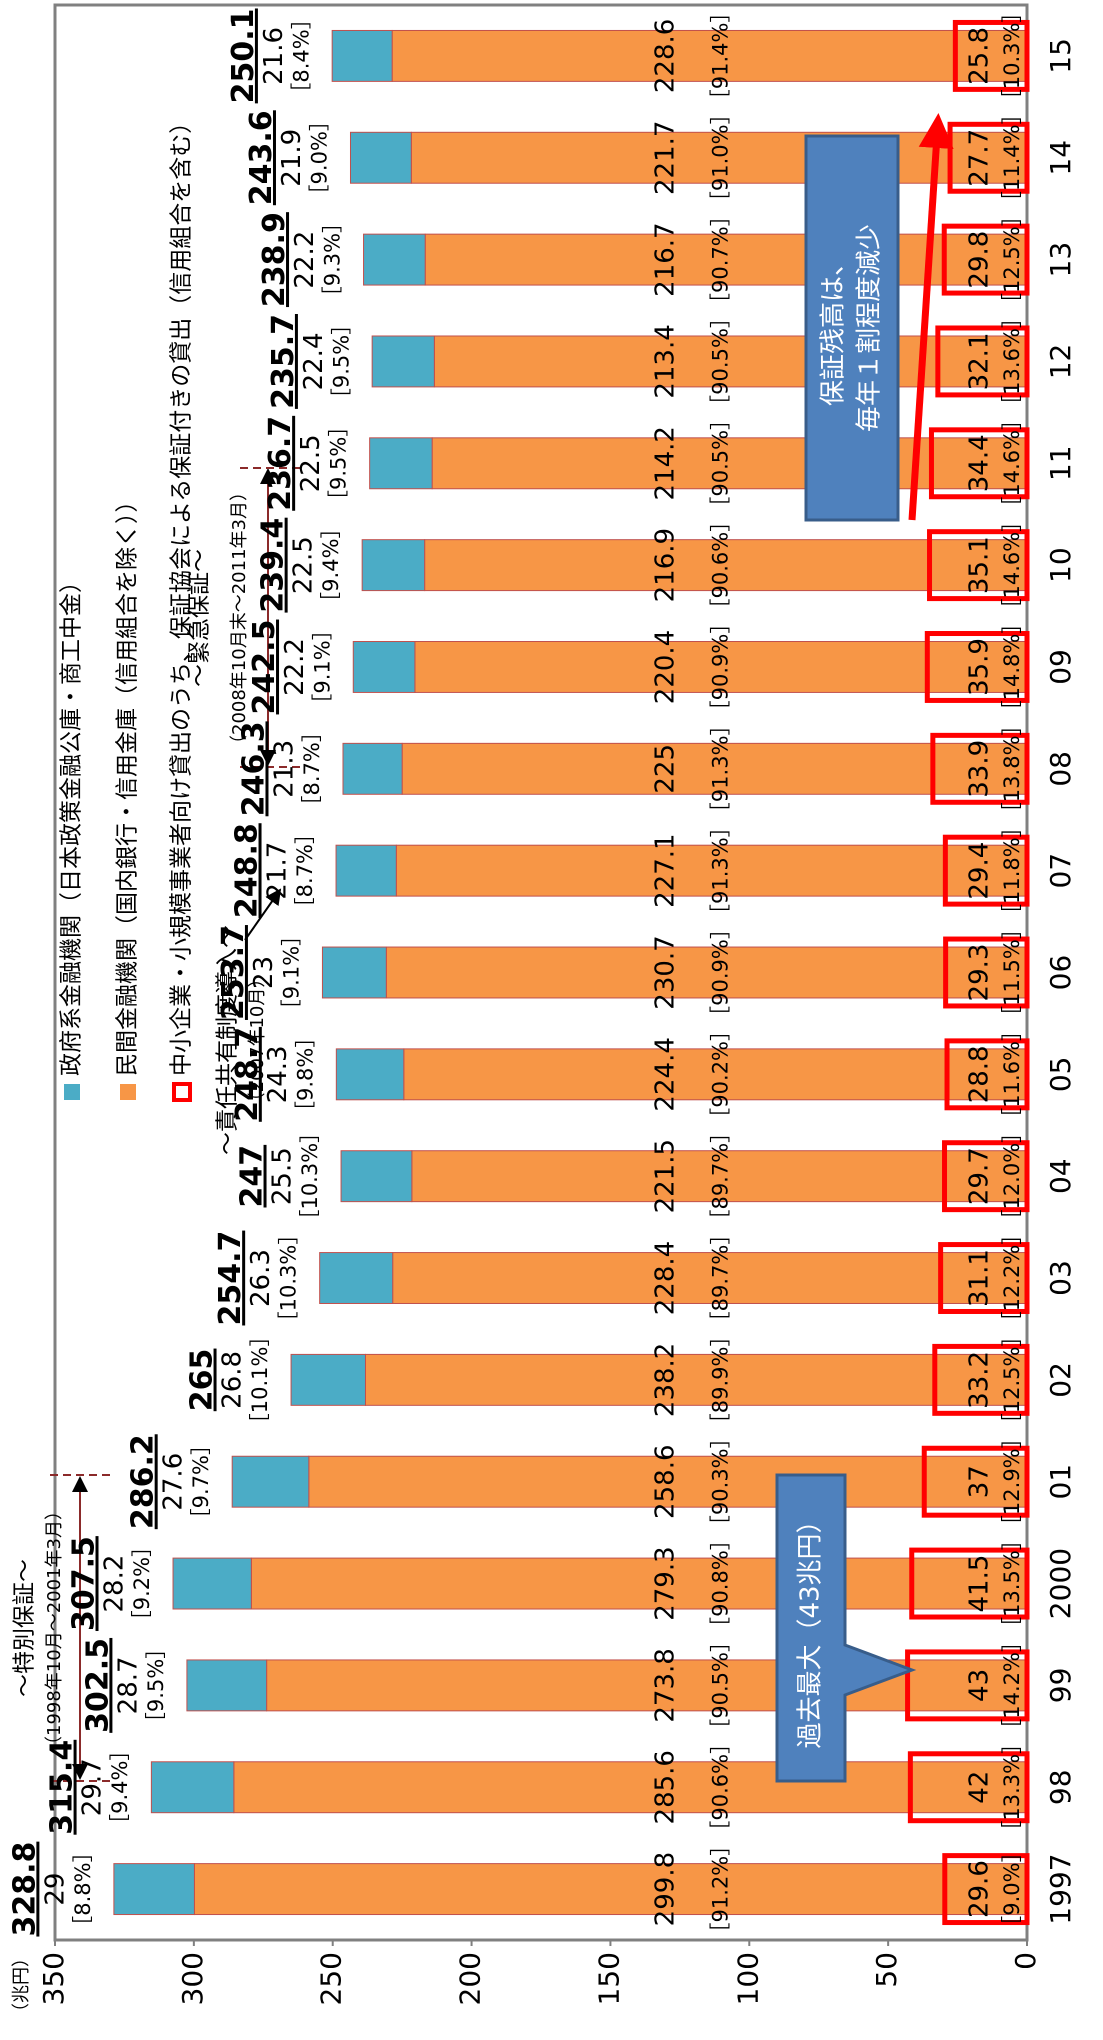 The image size is (1103, 2040). What do you see at coordinates (24, 1889) in the screenshot?
I see `total-label: 328.8` at bounding box center [24, 1889].